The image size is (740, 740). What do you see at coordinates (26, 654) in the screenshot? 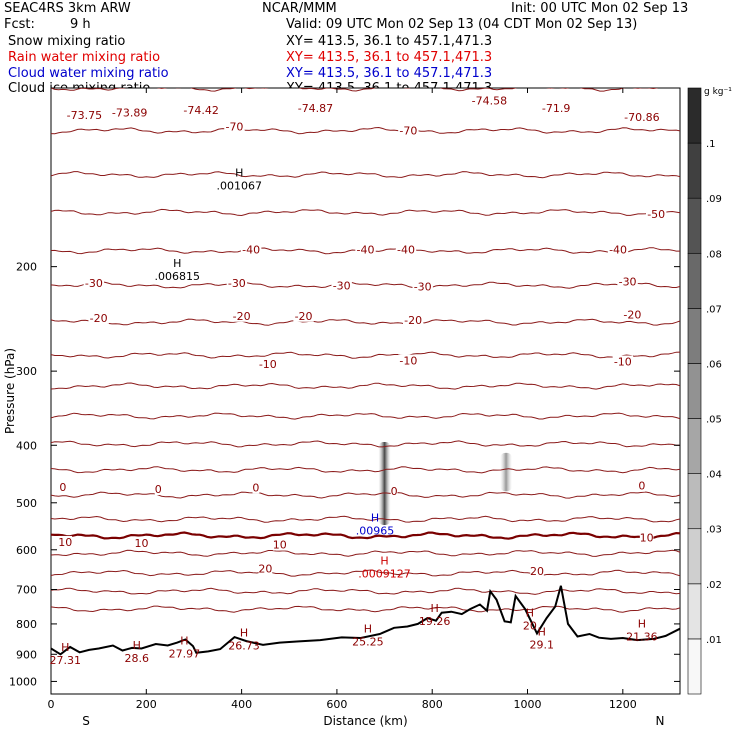
I see `y-tick-label: 900` at bounding box center [26, 654].